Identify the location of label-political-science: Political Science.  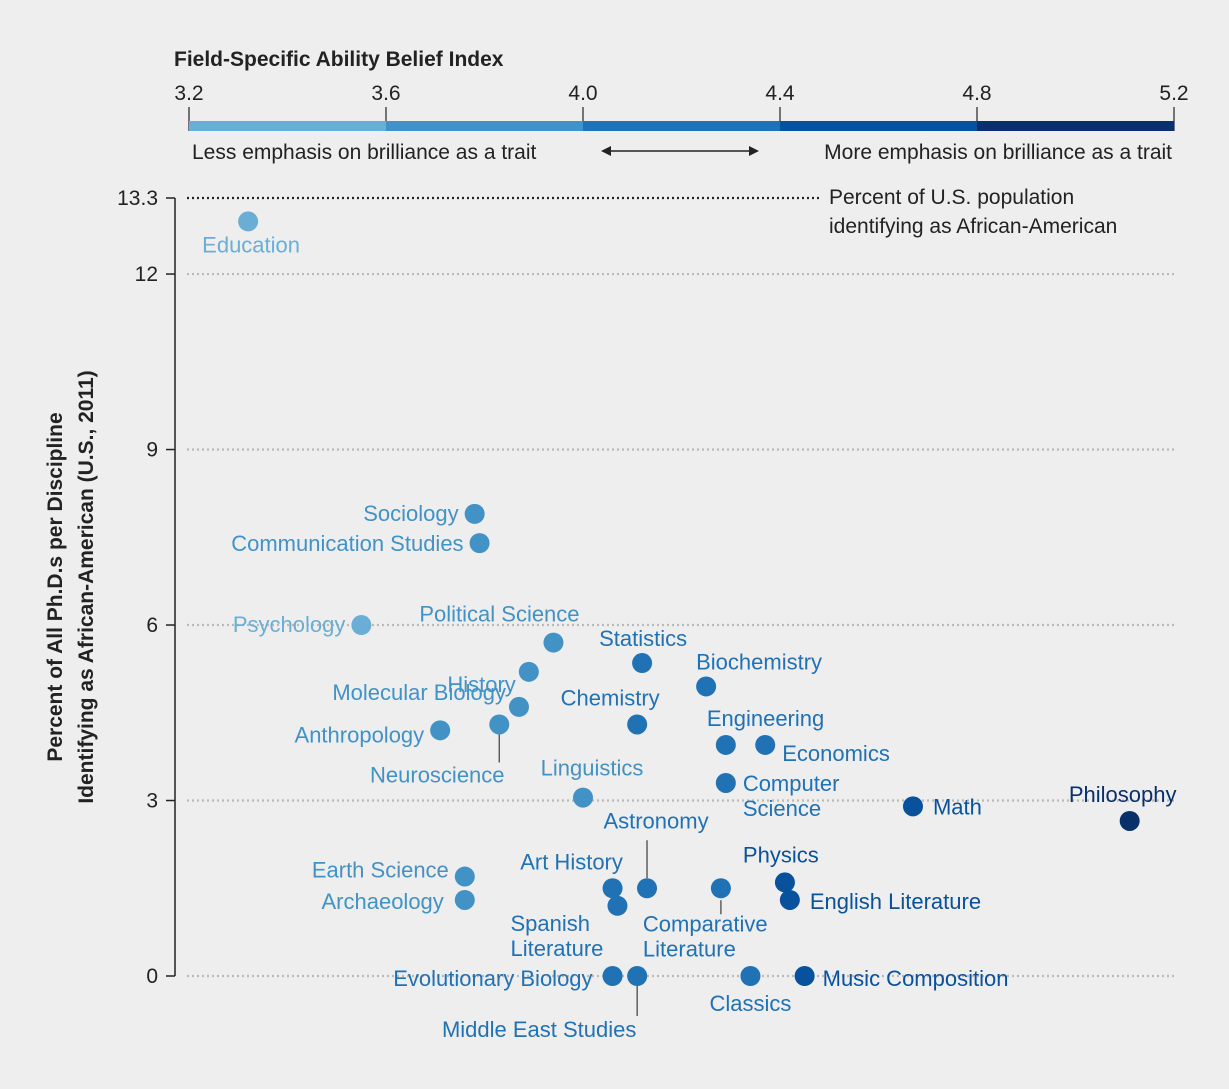
(499, 614).